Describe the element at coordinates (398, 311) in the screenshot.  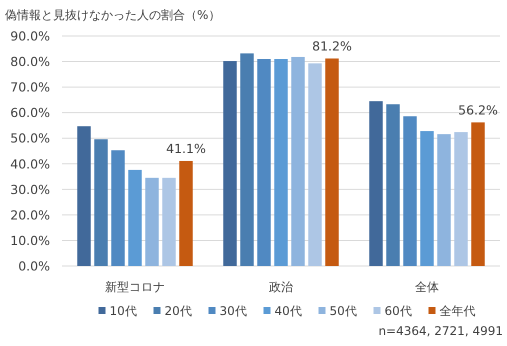
I see `legend-label: 60代` at that location.